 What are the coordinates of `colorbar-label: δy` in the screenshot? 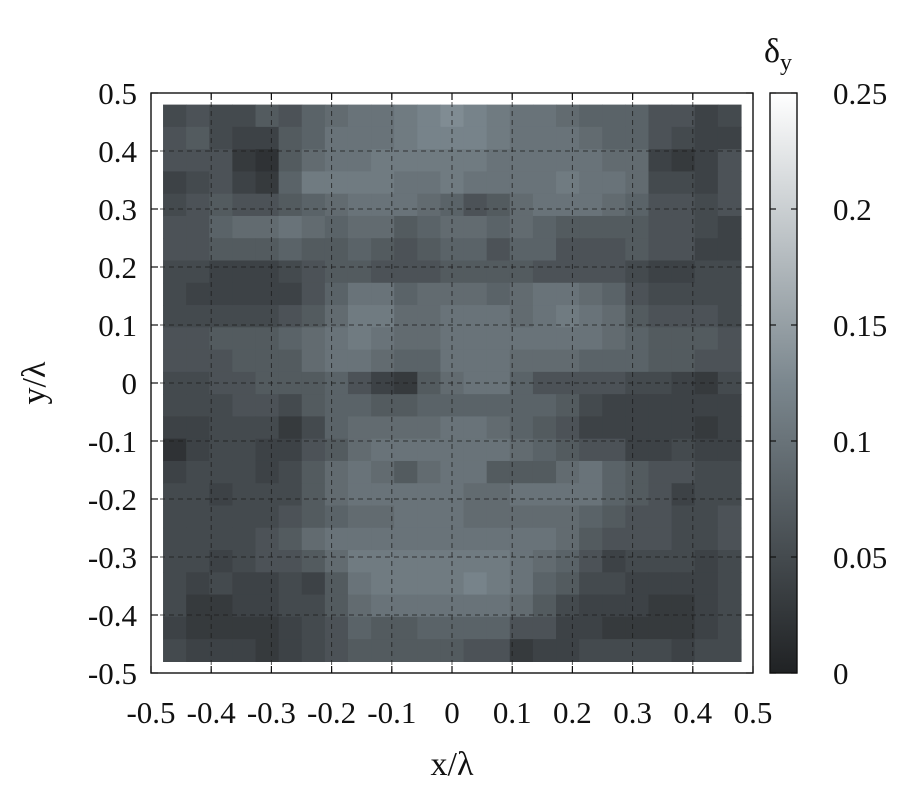 It's located at (778, 54).